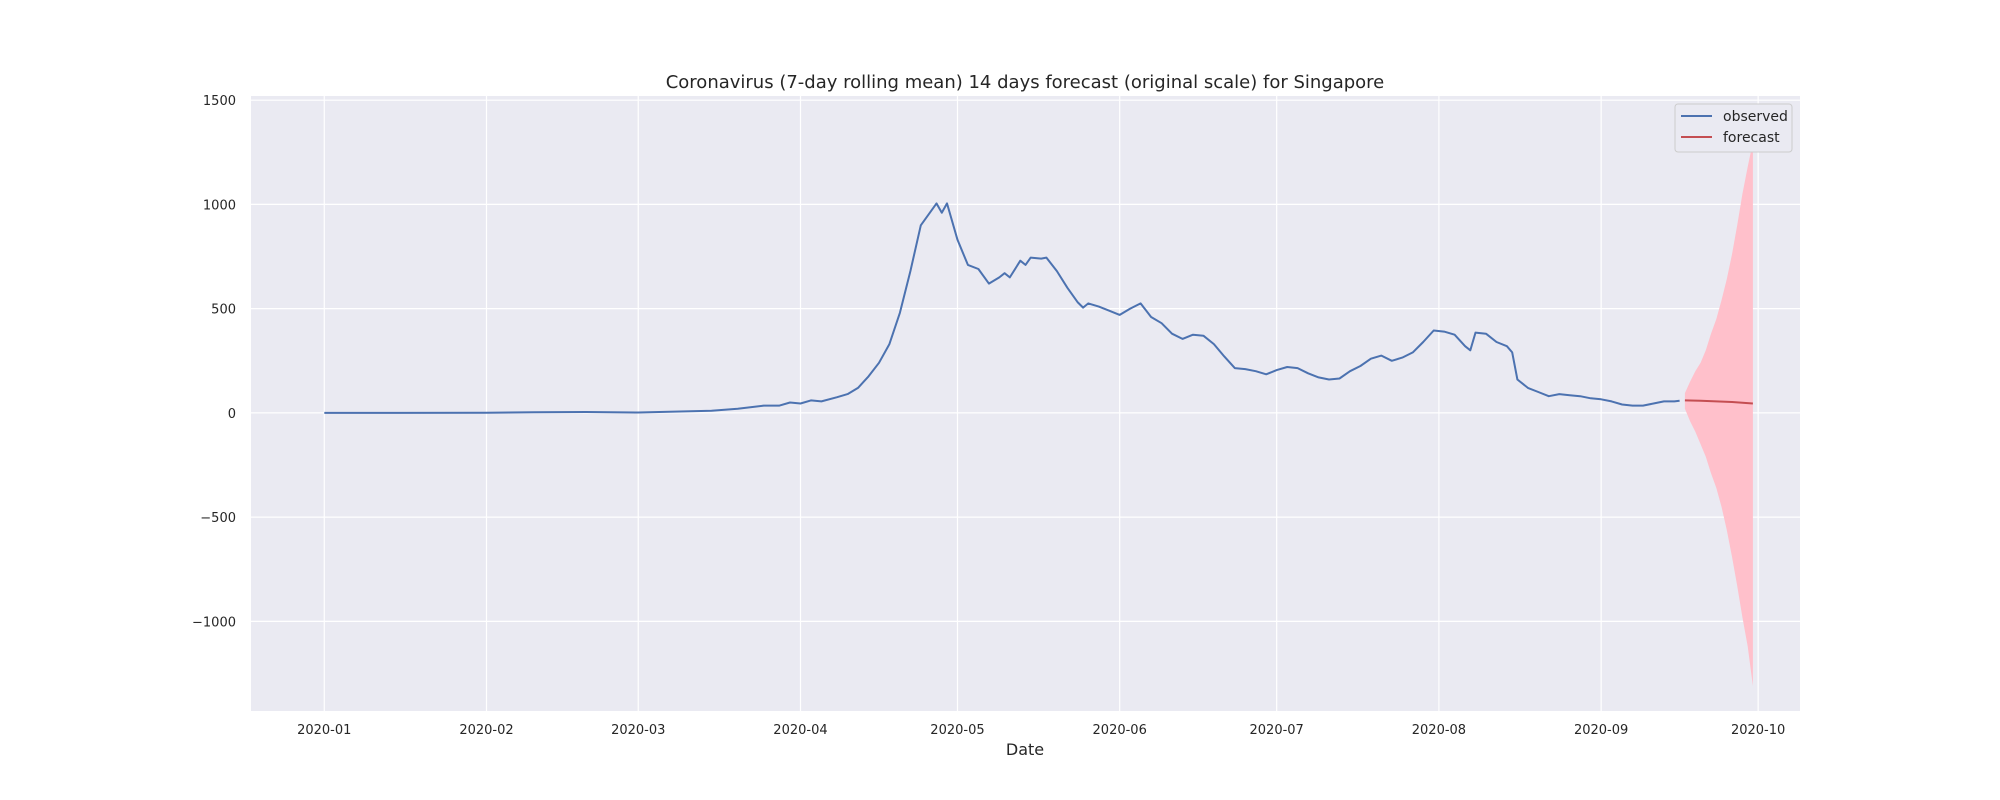 This screenshot has width=2000, height=800. What do you see at coordinates (218, 518) in the screenshot?
I see `y-tick-label: −500` at bounding box center [218, 518].